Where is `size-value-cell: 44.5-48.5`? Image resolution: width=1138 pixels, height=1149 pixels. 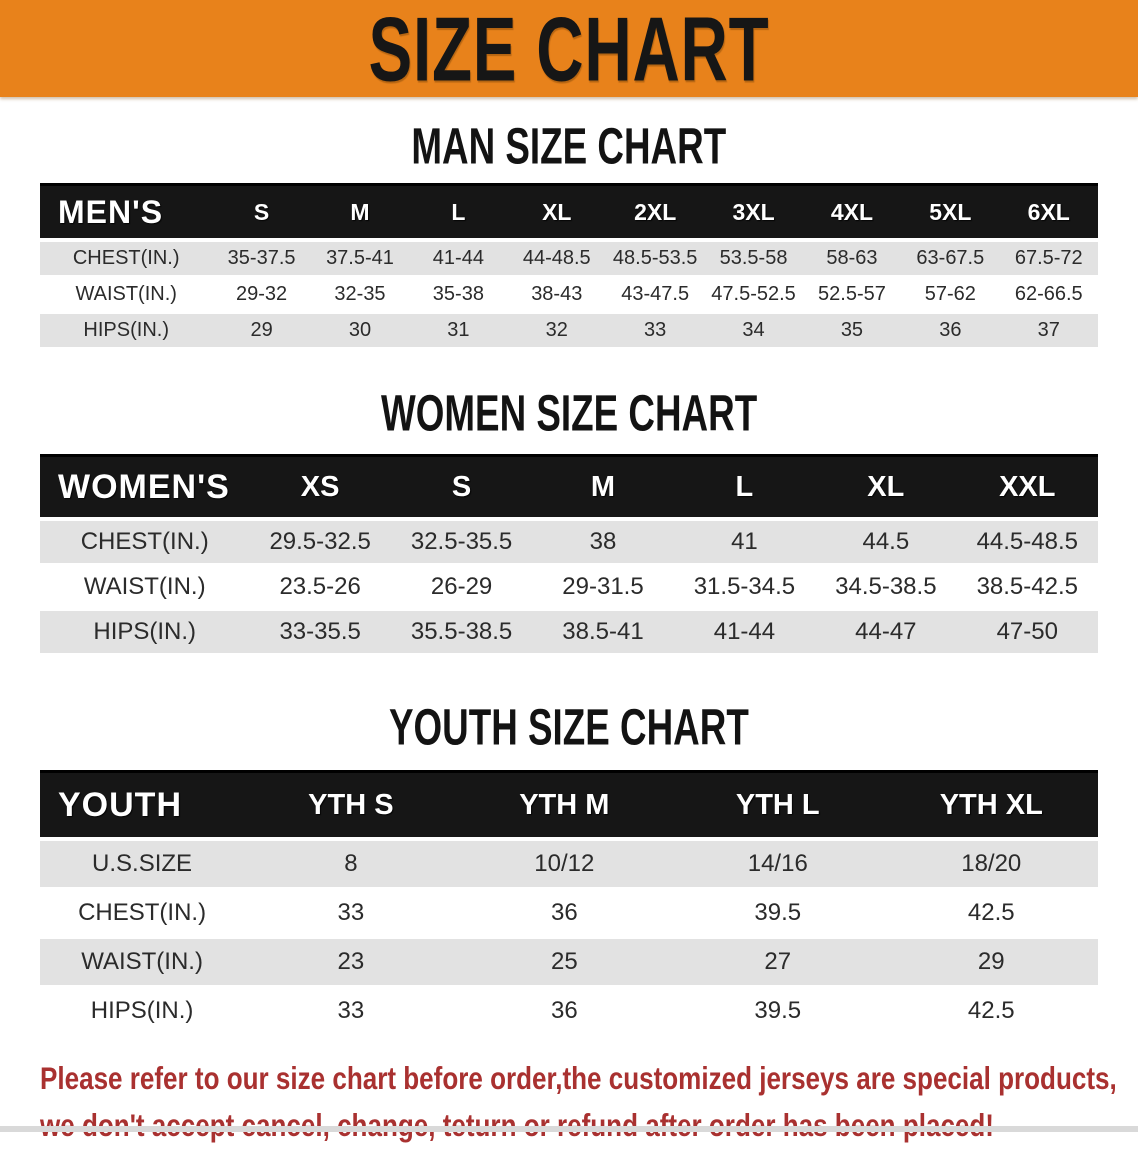 size-value-cell: 44.5-48.5 is located at coordinates (1027, 542).